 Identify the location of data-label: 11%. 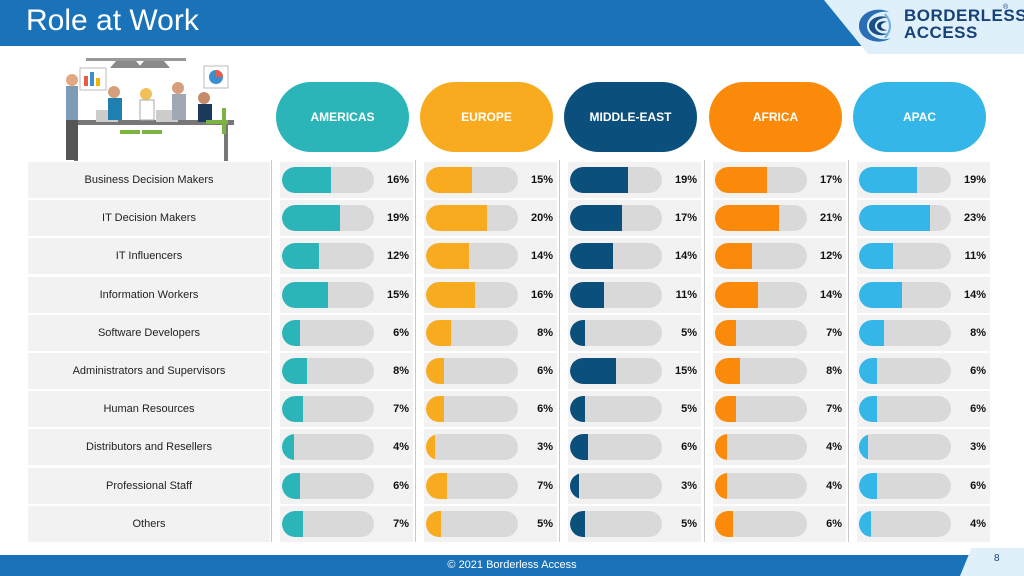
(975, 256).